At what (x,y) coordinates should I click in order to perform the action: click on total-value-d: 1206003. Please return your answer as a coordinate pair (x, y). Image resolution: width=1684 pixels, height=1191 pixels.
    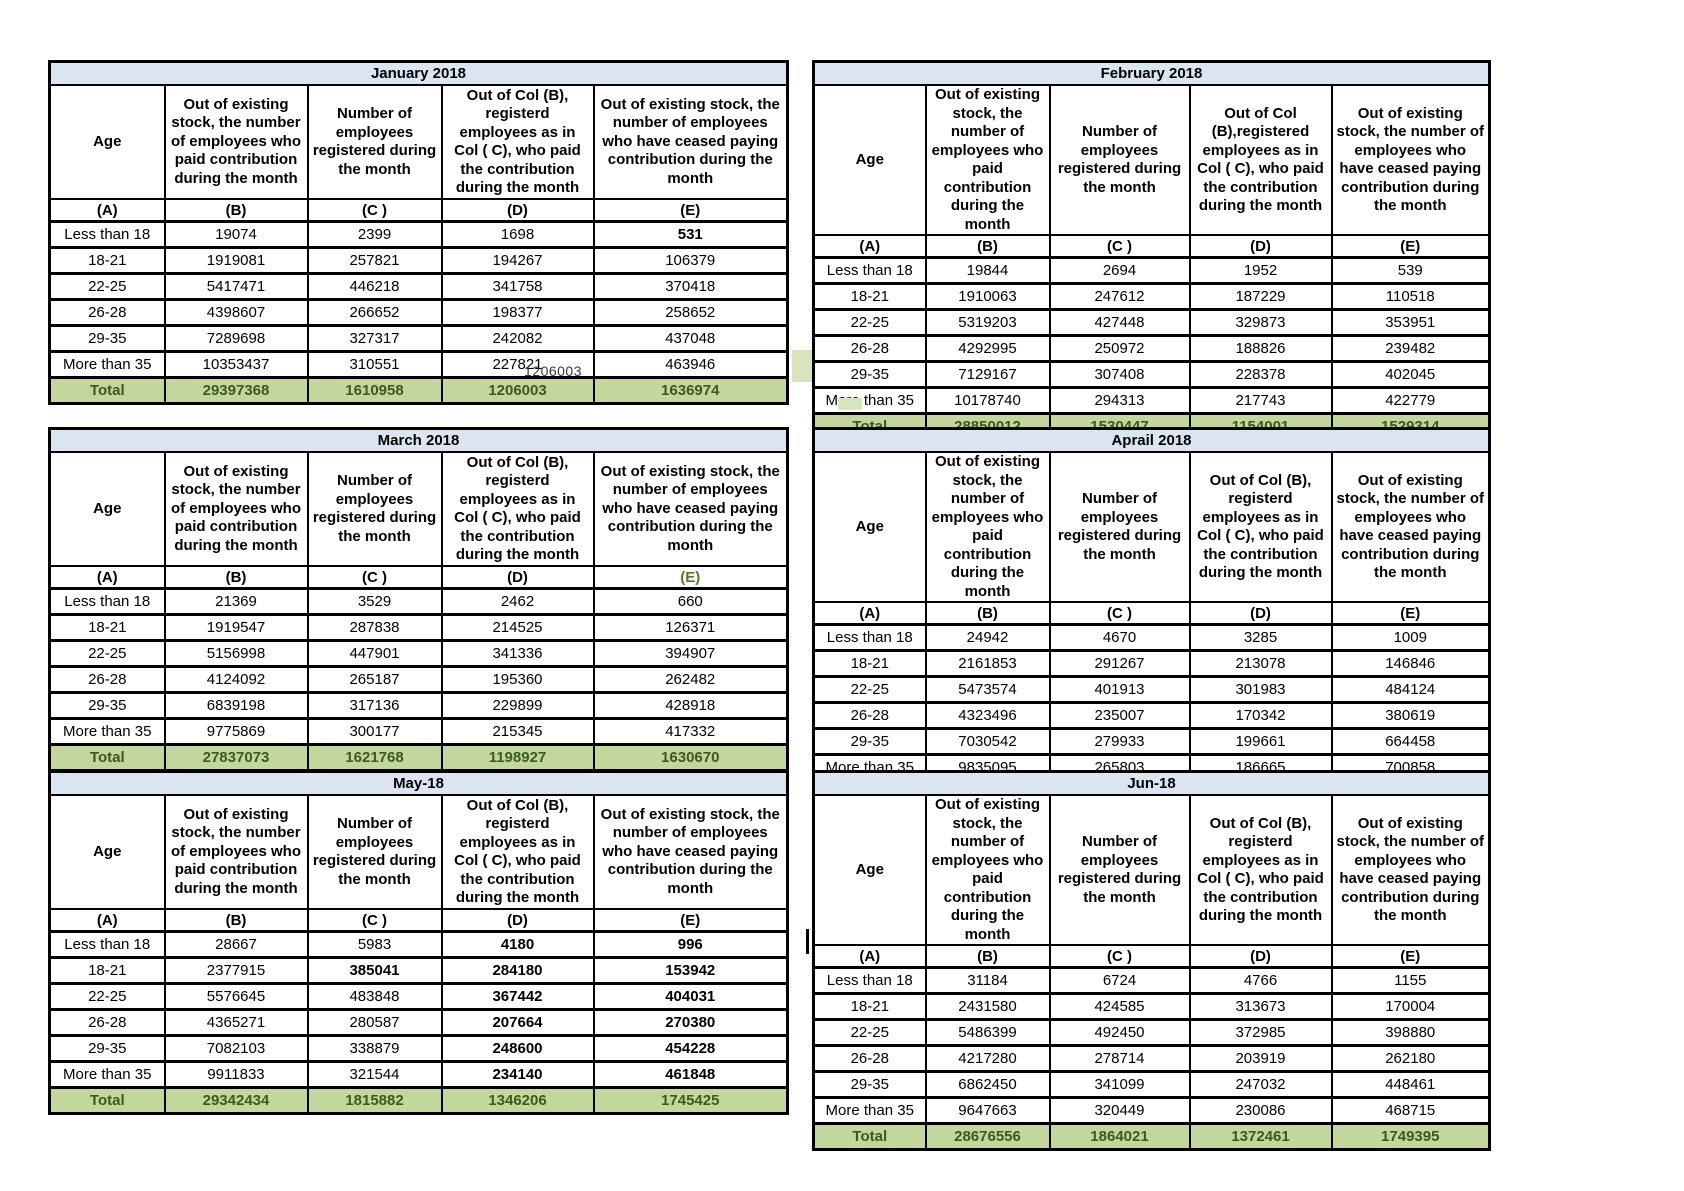
    Looking at the image, I should click on (517, 390).